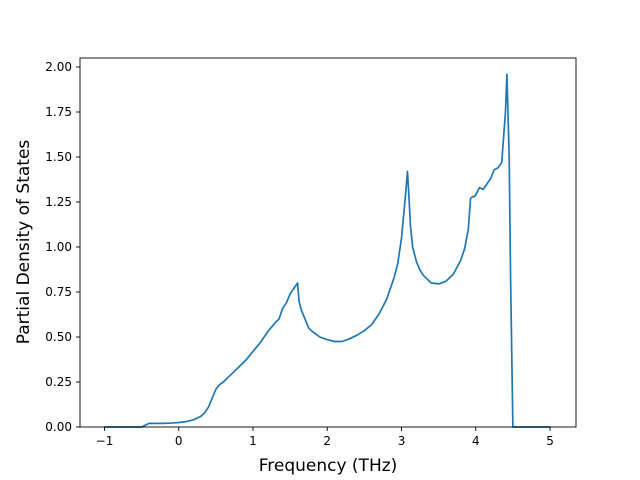 The image size is (640, 480). What do you see at coordinates (58, 67) in the screenshot?
I see `y-tick-label: 2.00` at bounding box center [58, 67].